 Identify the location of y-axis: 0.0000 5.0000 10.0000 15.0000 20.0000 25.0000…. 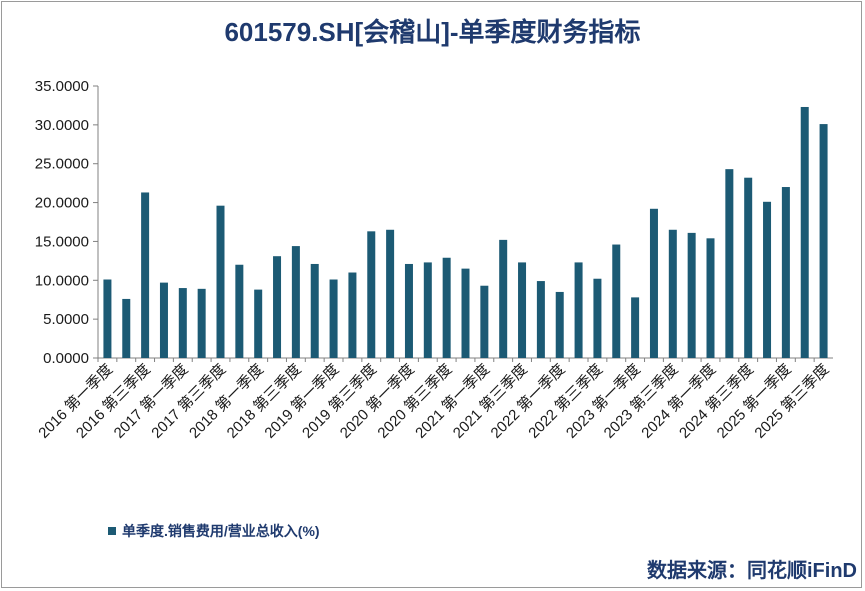
(67, 222).